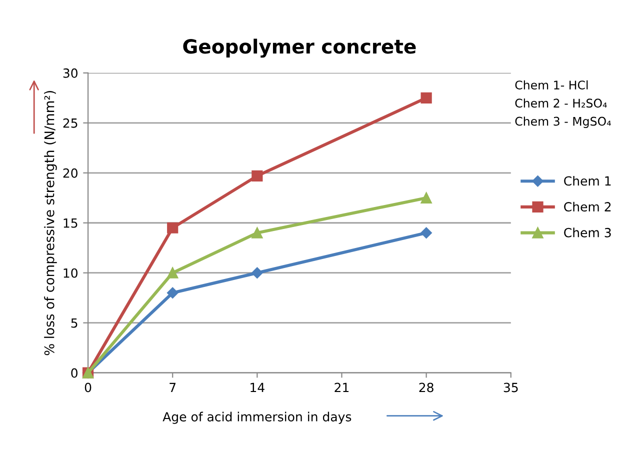 Image resolution: width=620 pixels, height=453 pixels. What do you see at coordinates (587, 233) in the screenshot?
I see `legend-label: Chem 3` at bounding box center [587, 233].